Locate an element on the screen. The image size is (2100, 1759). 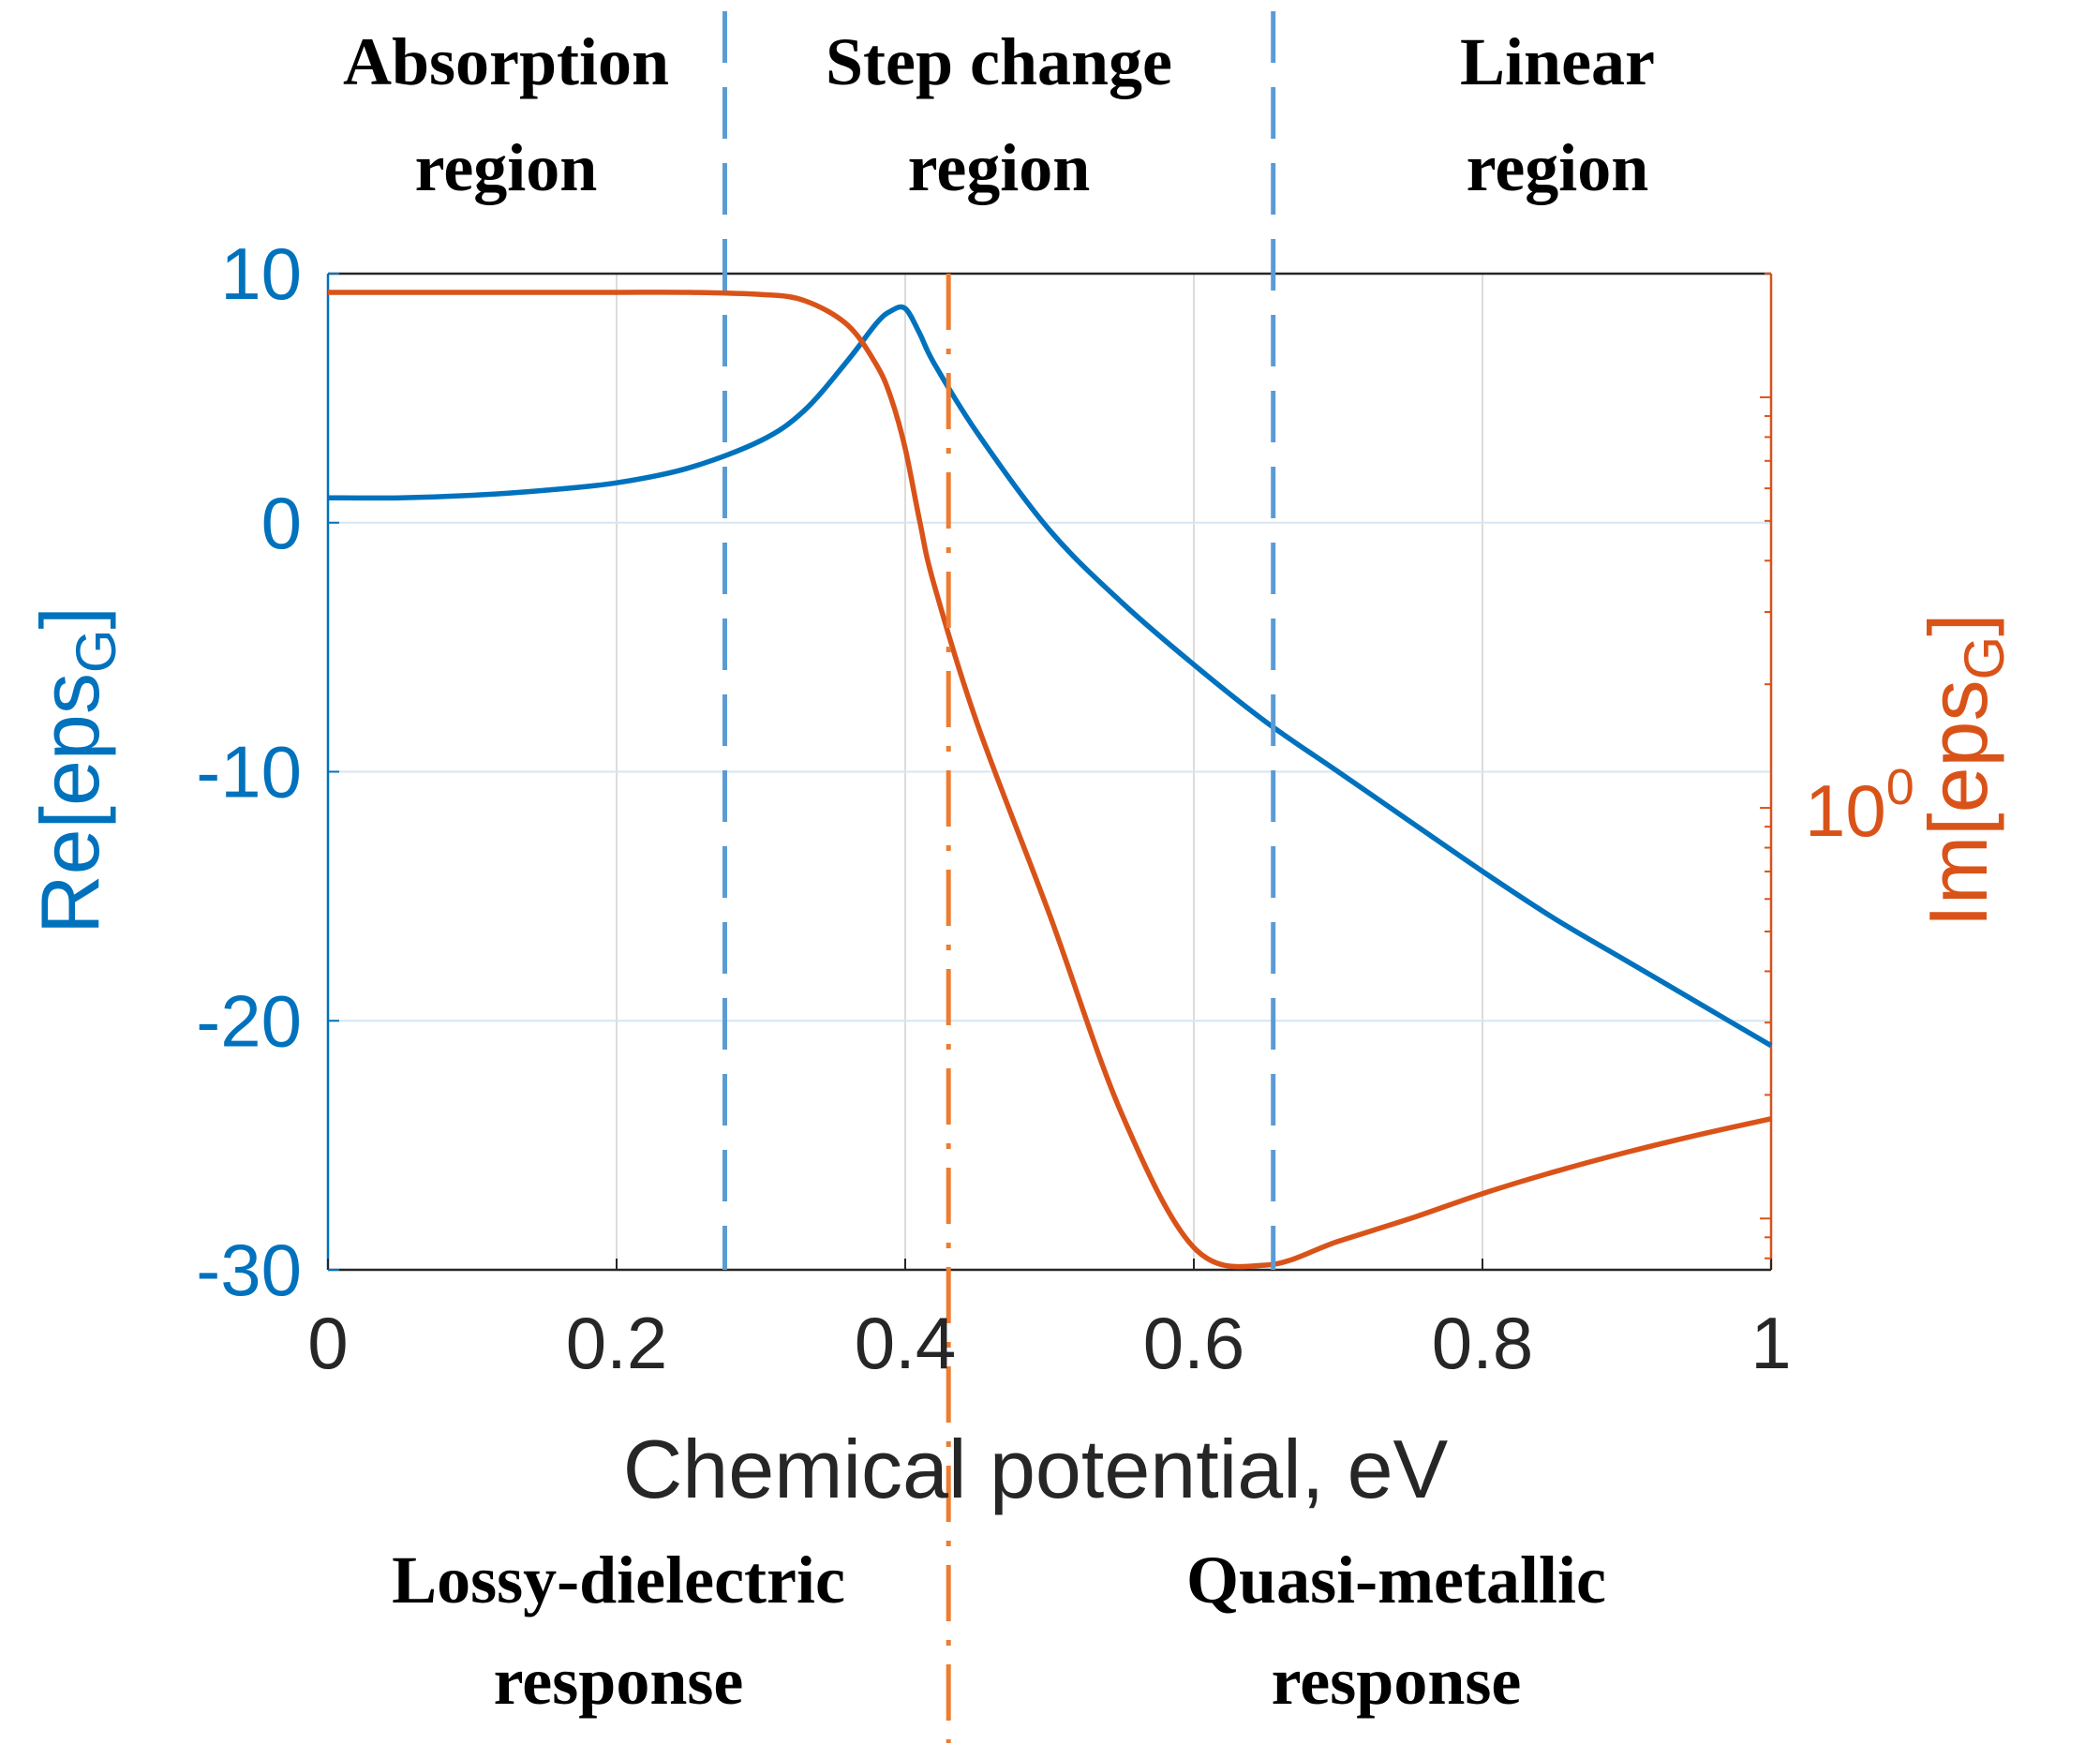
y-left-tick-label-1: 0 is located at coordinates (281, 523).